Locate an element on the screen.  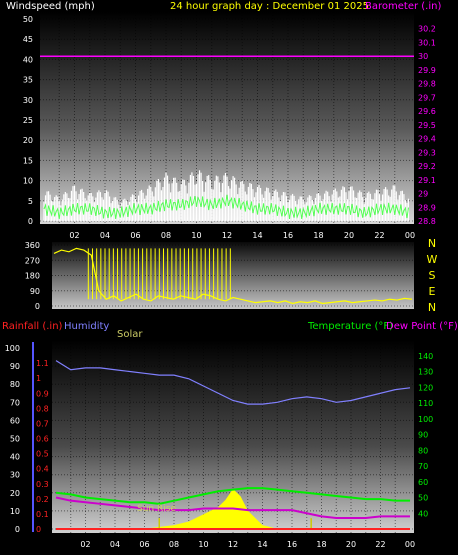
humidity-tick-label: 50 is located at coordinates (15, 439).